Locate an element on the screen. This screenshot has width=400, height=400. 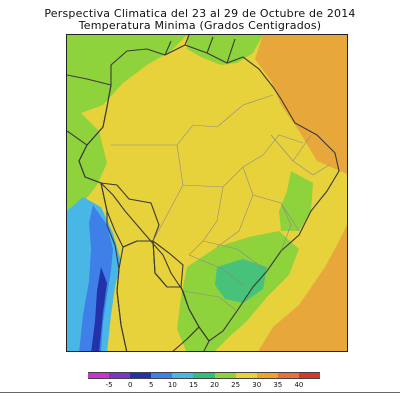
andes-cold-band is located at coordinates (96, 278).